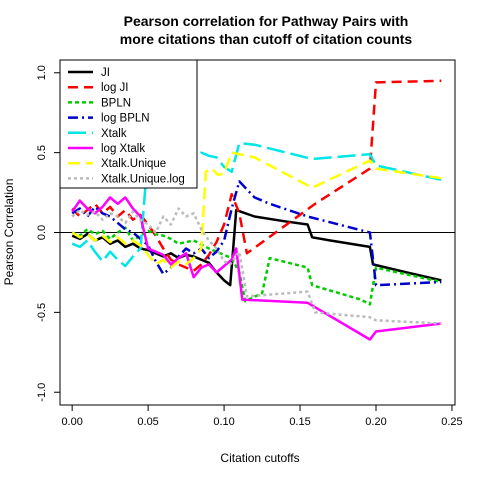 The height and width of the screenshot is (480, 480). Describe the element at coordinates (42, 72) in the screenshot. I see `y-tick-label: 1.0` at that location.